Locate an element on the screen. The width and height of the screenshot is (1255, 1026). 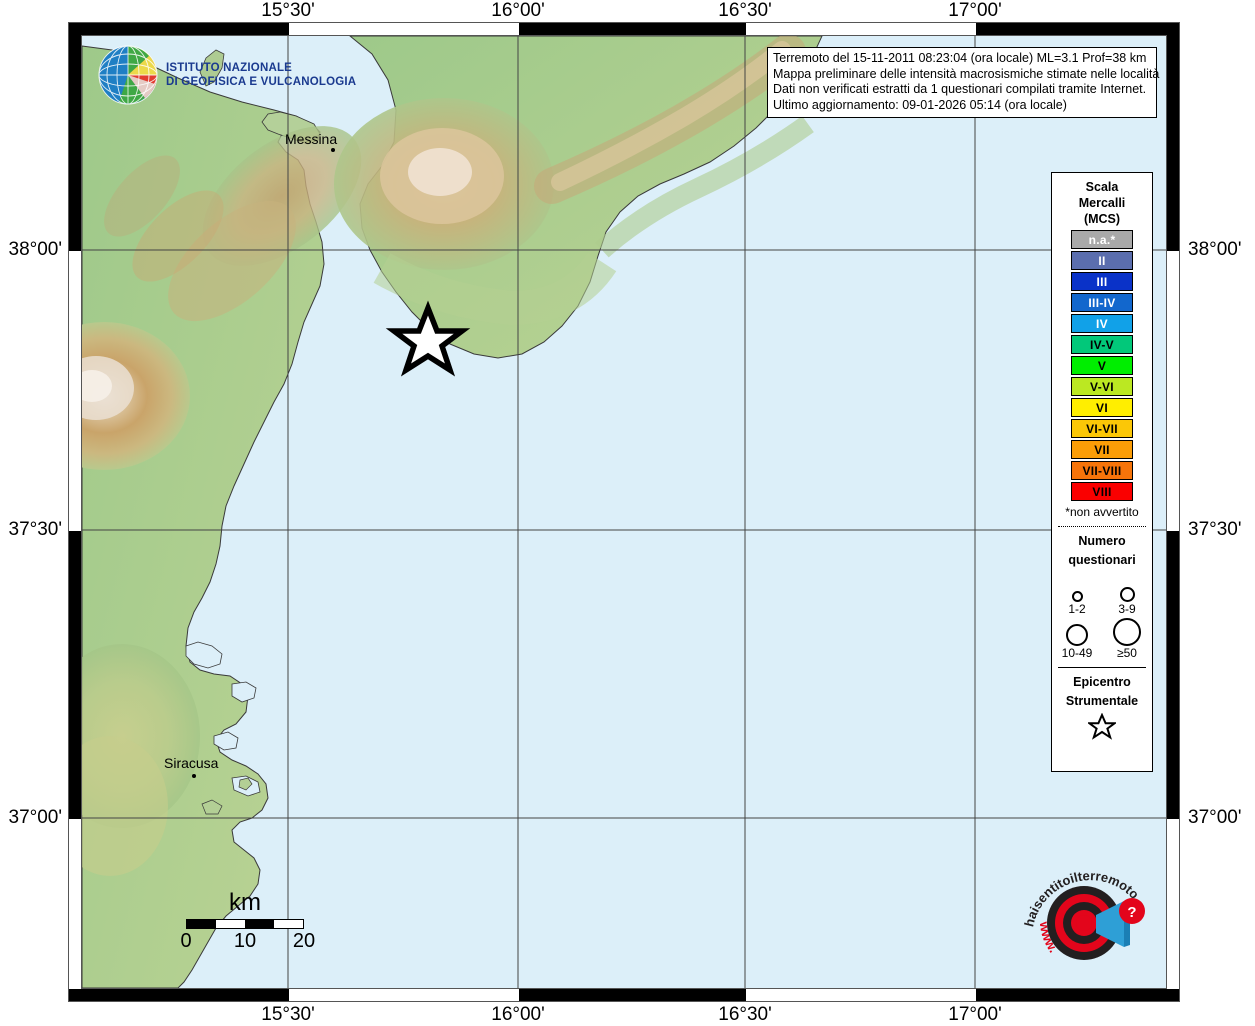
mcs-swatch-vii-viii: VII-VIII is located at coordinates (1102, 470).